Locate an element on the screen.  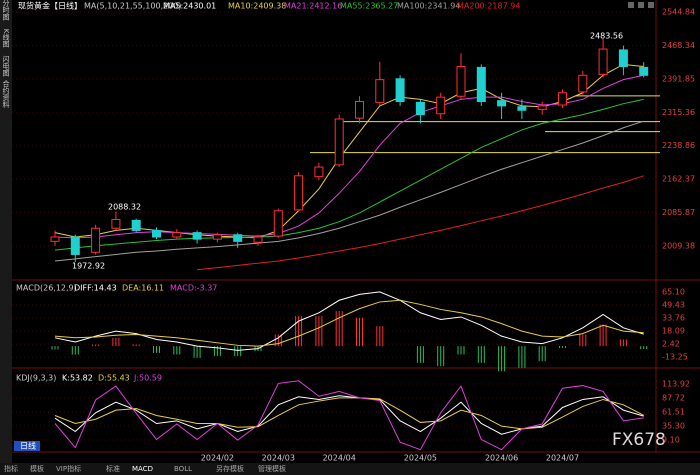
legend-entry: K:53.82 is located at coordinates (77, 378).